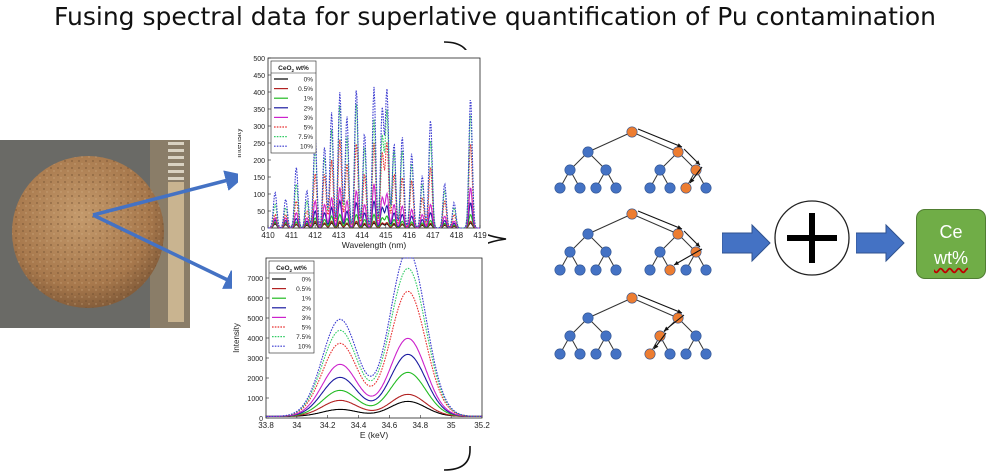  What do you see at coordinates (259, 76) in the screenshot?
I see `y-tick-label: 450` at bounding box center [259, 76].